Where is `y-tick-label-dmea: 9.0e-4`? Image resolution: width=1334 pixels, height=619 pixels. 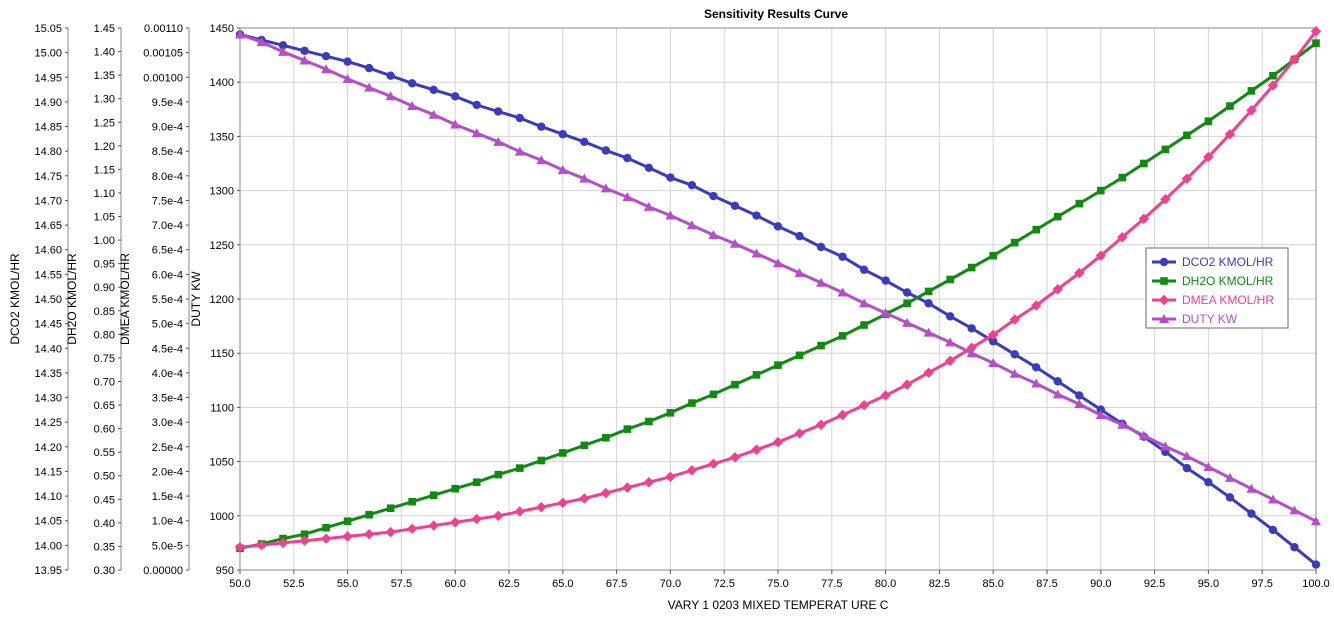
y-tick-label-dmea: 9.0e-4 is located at coordinates (167, 128).